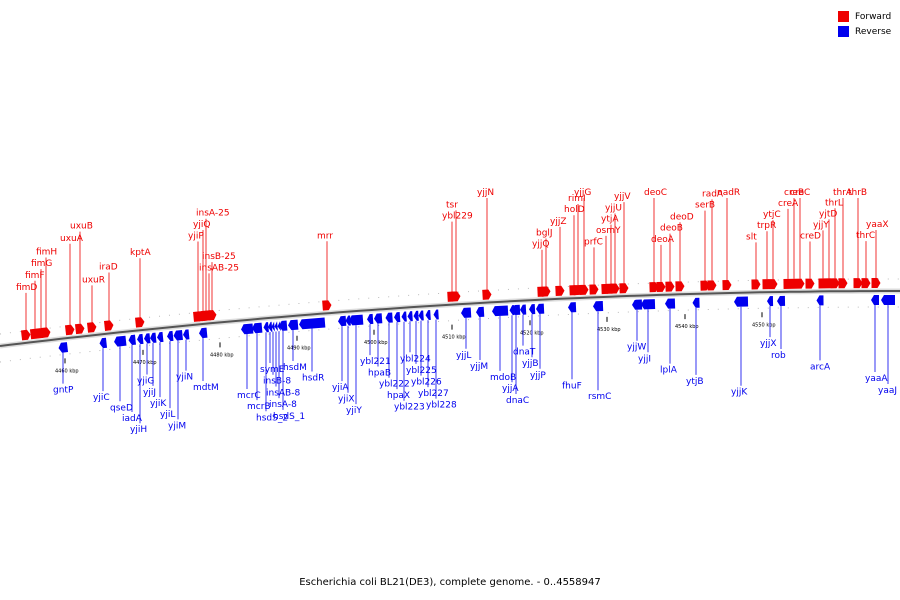 Image resolution: width=900 pixels, height=600 pixels. Describe the element at coordinates (828, 214) in the screenshot. I see `forward-gene-label: yjtD` at that location.